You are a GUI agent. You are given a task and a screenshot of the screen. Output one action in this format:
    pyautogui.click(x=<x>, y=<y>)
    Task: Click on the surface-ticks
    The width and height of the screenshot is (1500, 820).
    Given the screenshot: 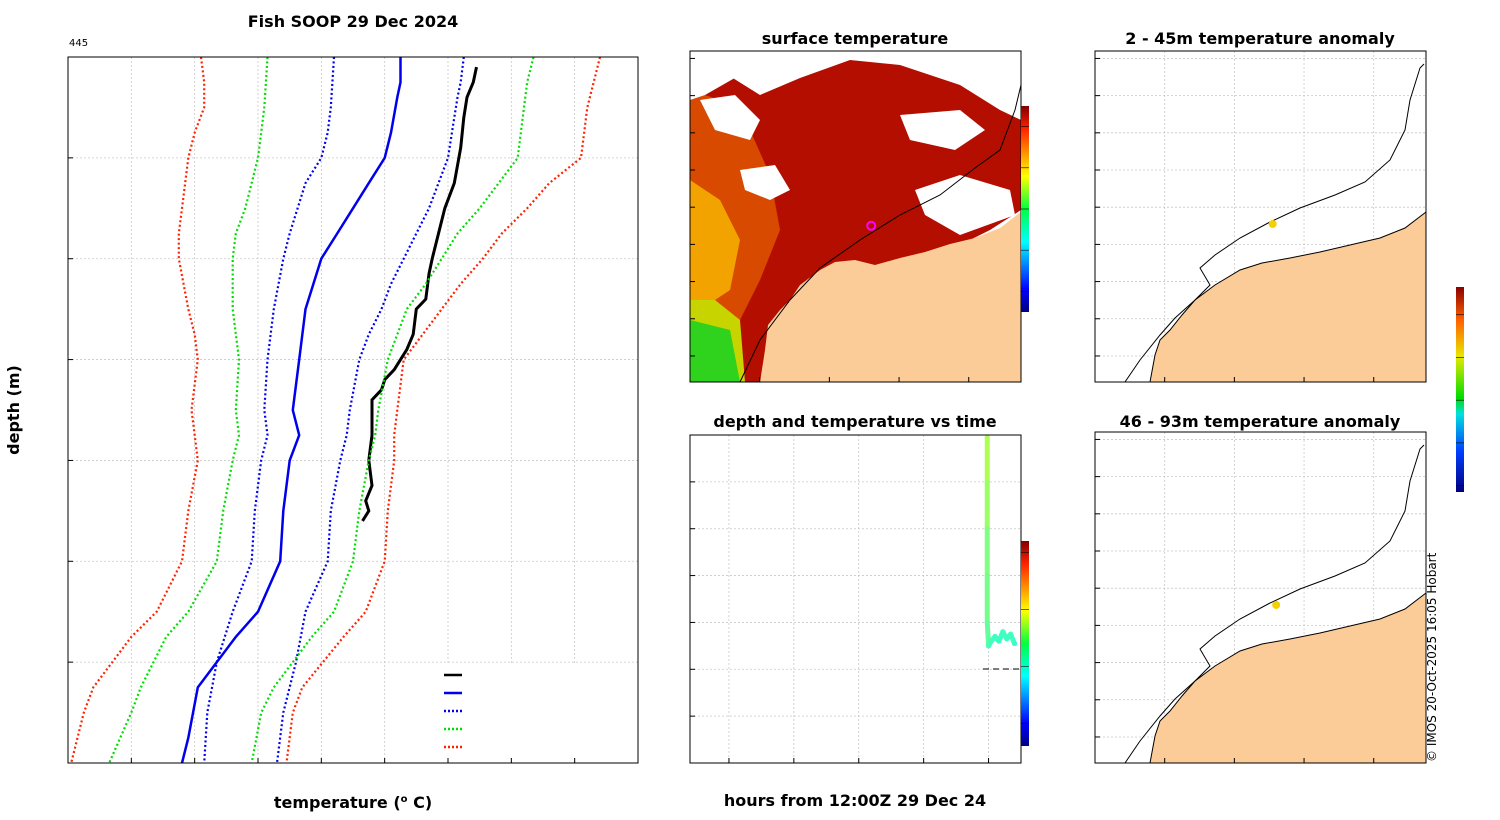 What is the action you would take?
    pyautogui.click(x=829, y=219)
    